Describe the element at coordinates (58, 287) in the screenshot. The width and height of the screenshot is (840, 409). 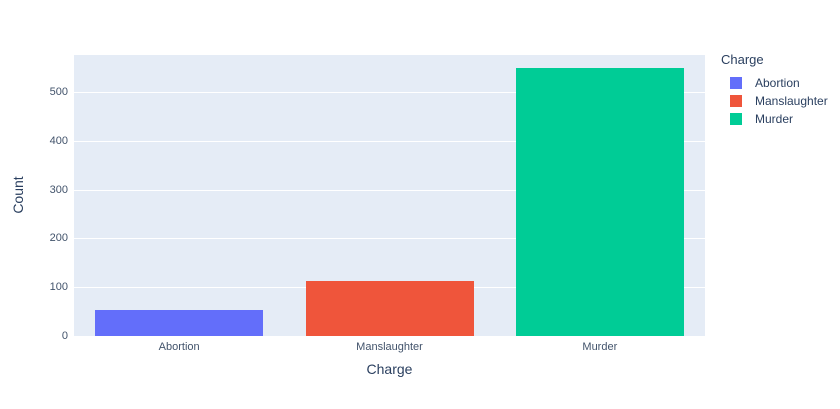
I see `y-tick-label: 100` at that location.